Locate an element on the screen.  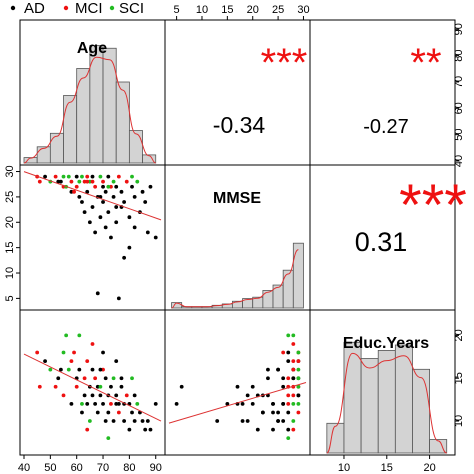
y-tick-label: 25 is located at coordinates (10, 197).